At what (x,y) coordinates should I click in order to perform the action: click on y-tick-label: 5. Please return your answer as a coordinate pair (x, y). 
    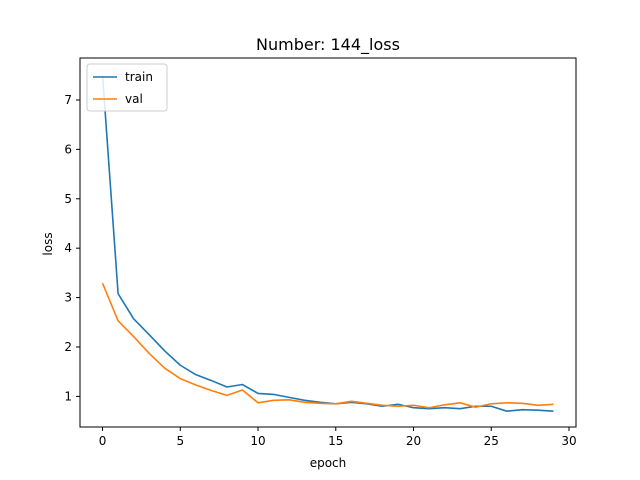
    Looking at the image, I should click on (68, 199).